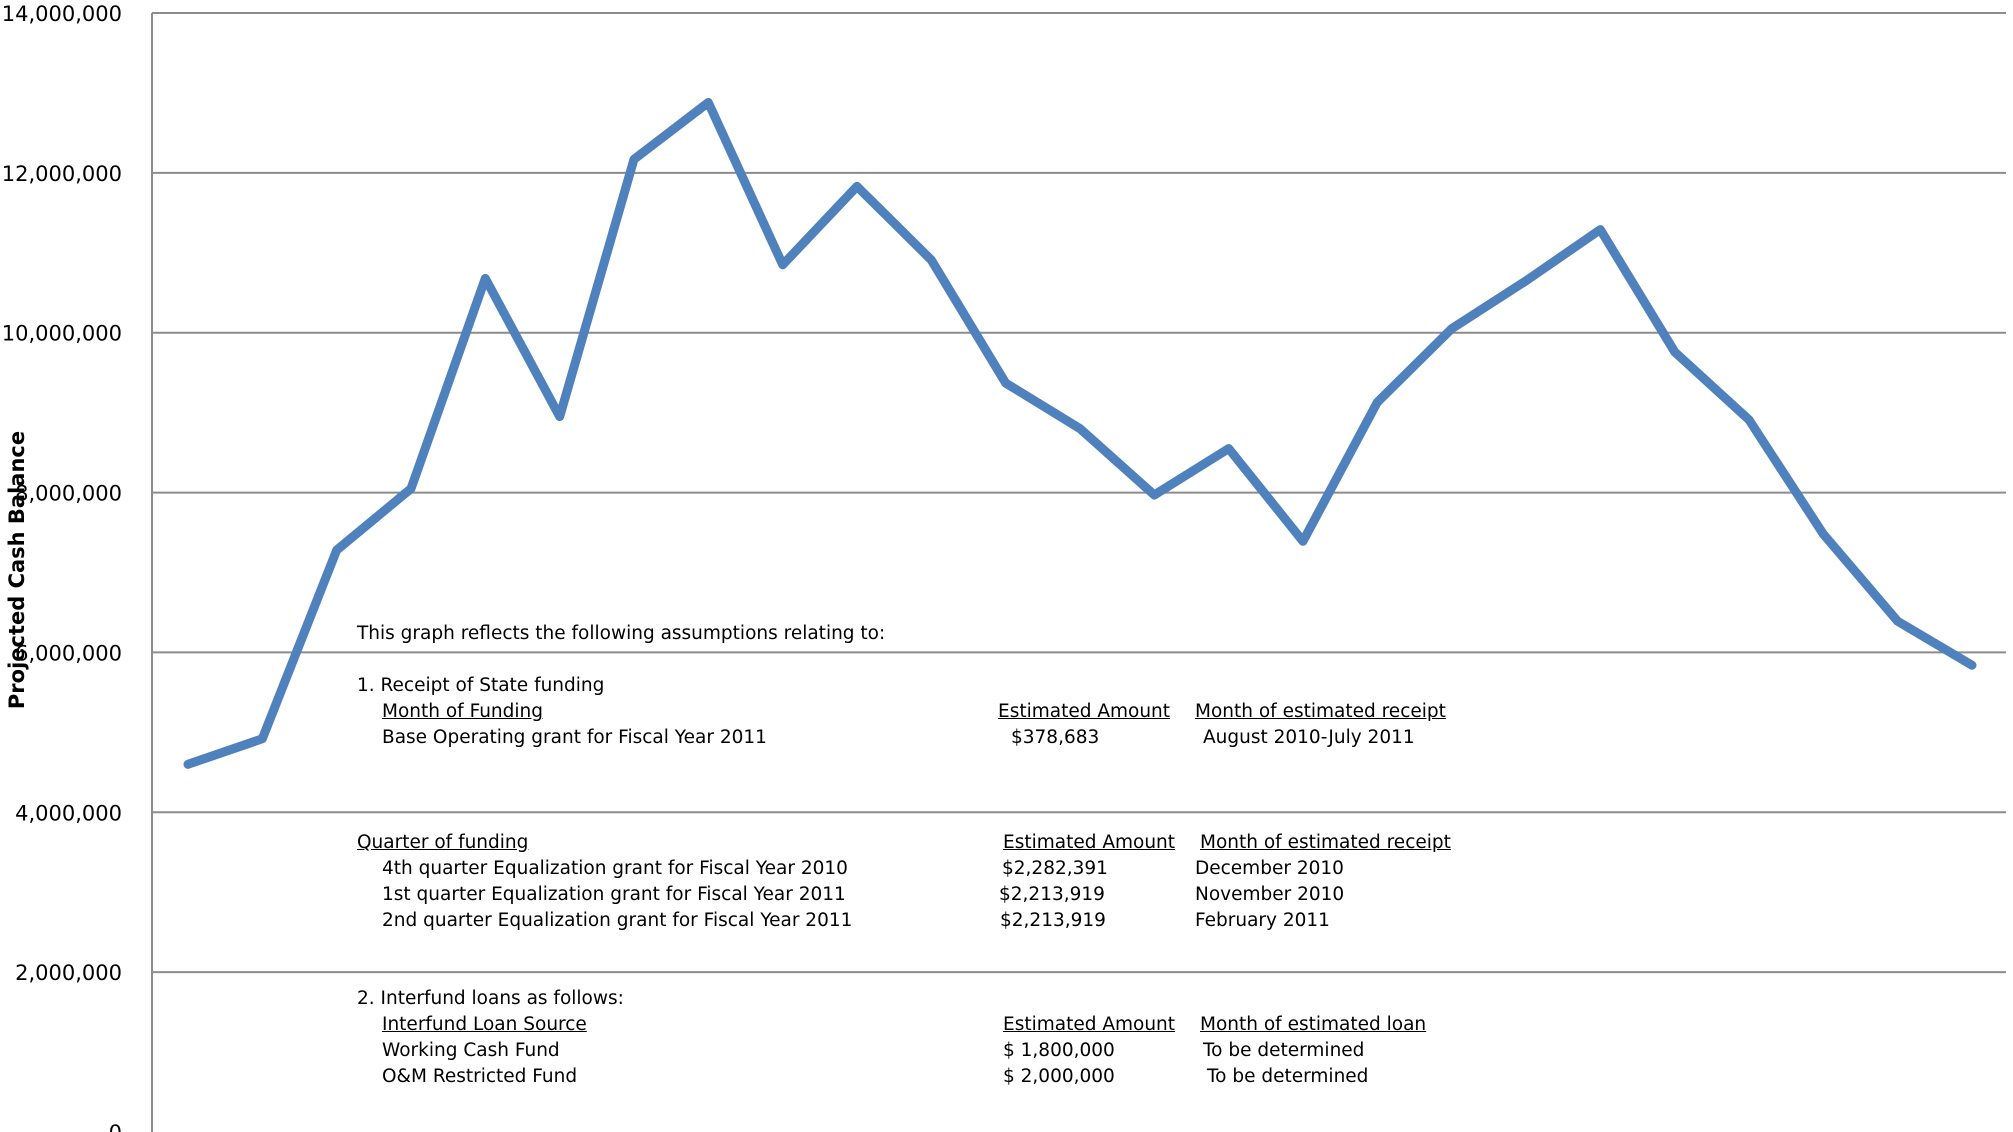  Describe the element at coordinates (62, 334) in the screenshot. I see `y-tick-label: 10,000,000` at that location.